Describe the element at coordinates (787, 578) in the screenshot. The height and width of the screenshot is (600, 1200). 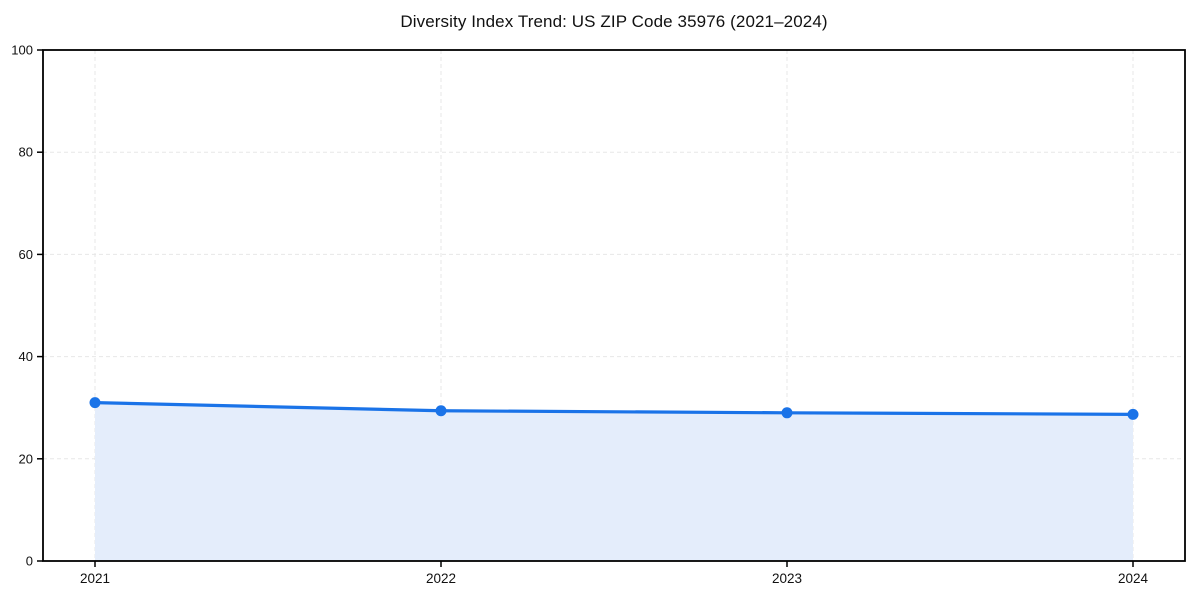
I see `x-tick-label: 2023` at that location.